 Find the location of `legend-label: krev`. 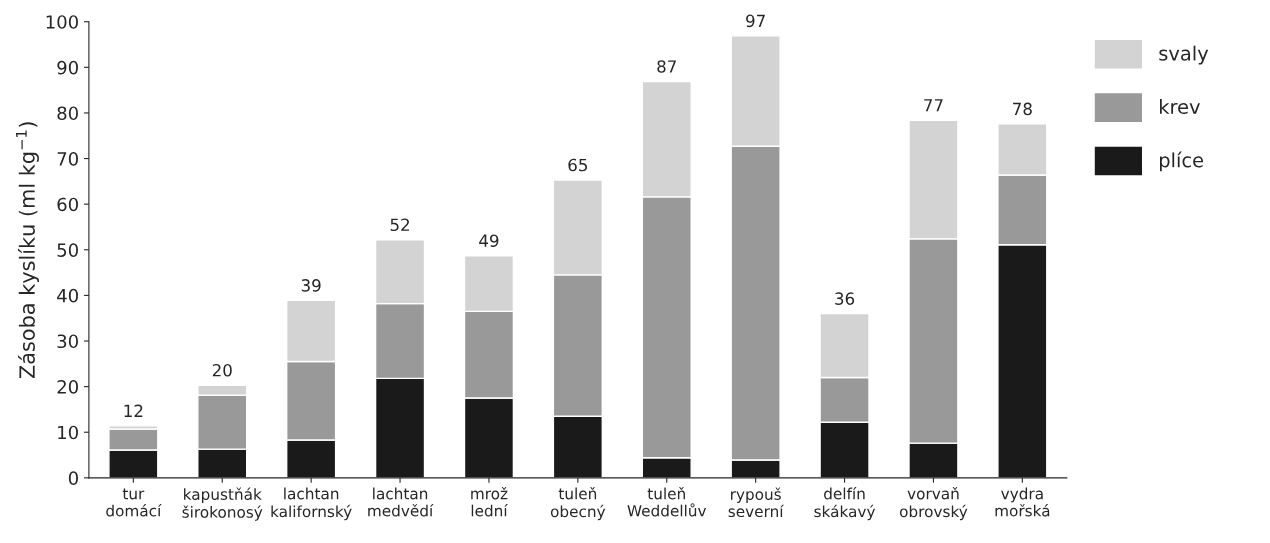

legend-label: krev is located at coordinates (1180, 107).